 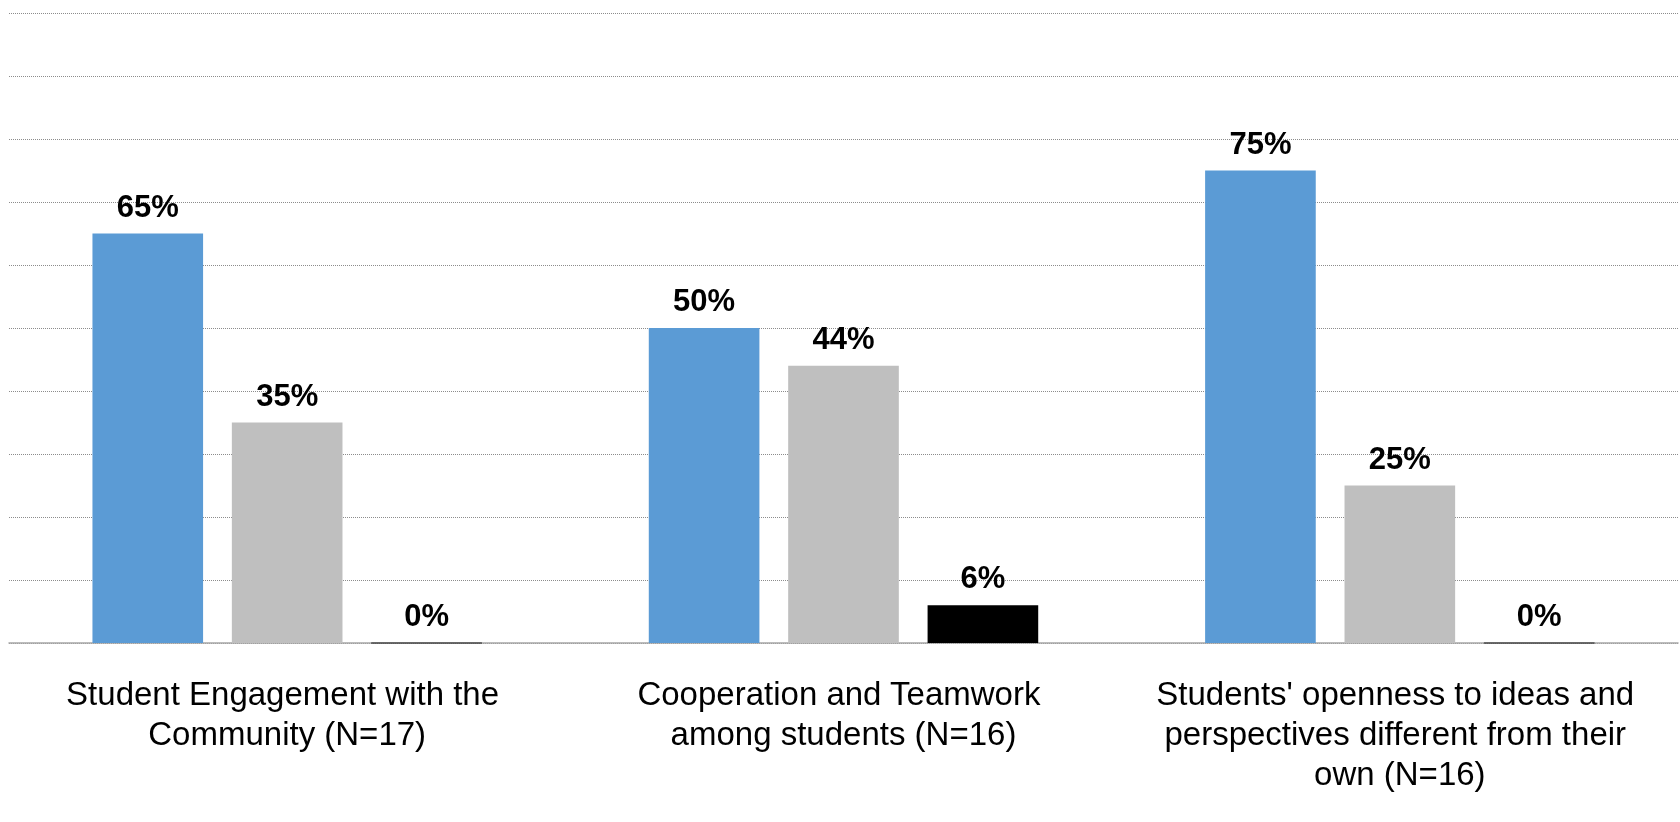 What do you see at coordinates (1260, 143) in the screenshot?
I see `data-label: 75%` at bounding box center [1260, 143].